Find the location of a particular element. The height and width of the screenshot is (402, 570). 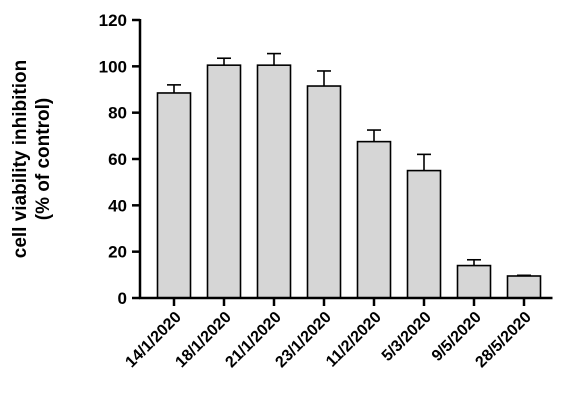

y-tick-label: 20 is located at coordinates (117, 252).